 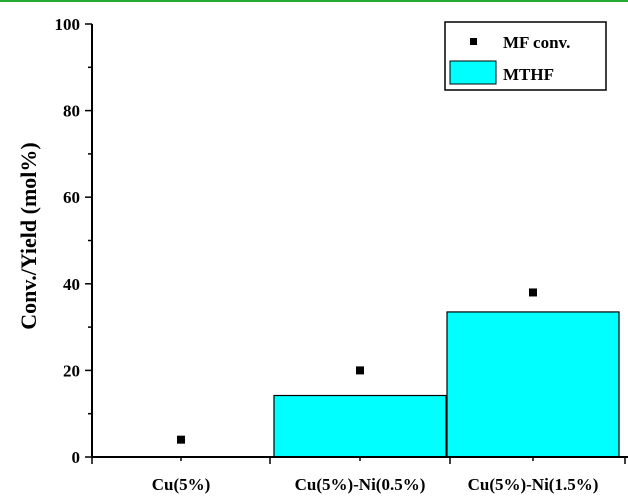 What do you see at coordinates (71, 111) in the screenshot?
I see `y-tick-label: 80` at bounding box center [71, 111].